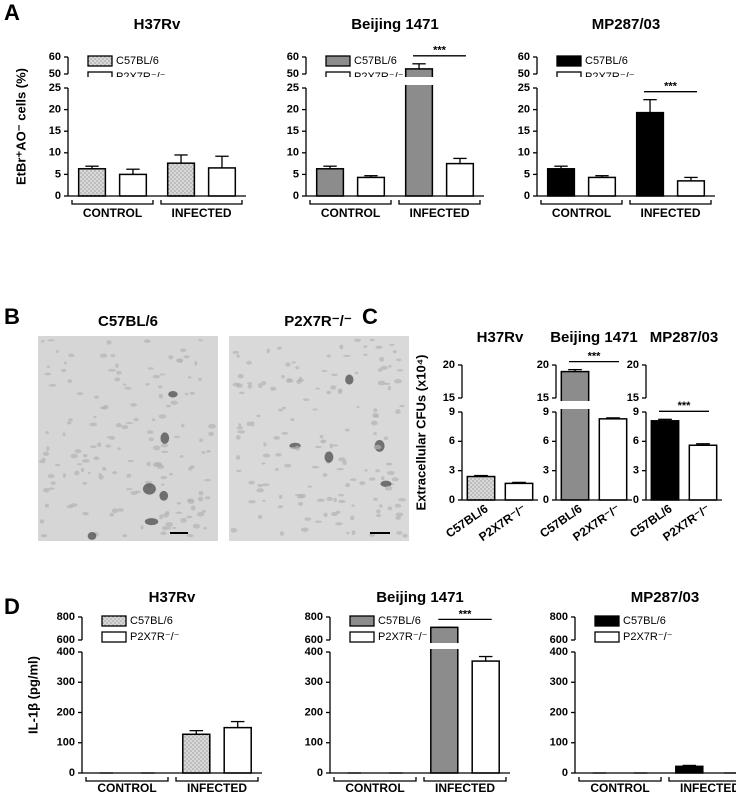 The height and width of the screenshot is (800, 736). I want to click on y-tick-label: 300, so click(66, 682).